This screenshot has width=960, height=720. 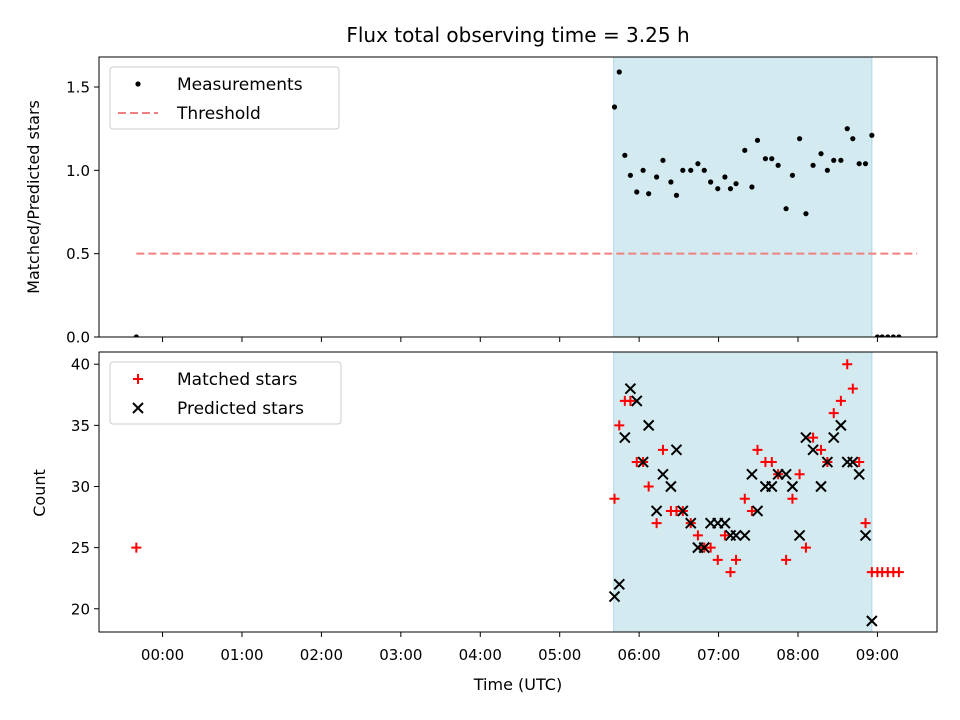 What do you see at coordinates (39, 493) in the screenshot?
I see `bottom-y-axis-label: Count` at bounding box center [39, 493].